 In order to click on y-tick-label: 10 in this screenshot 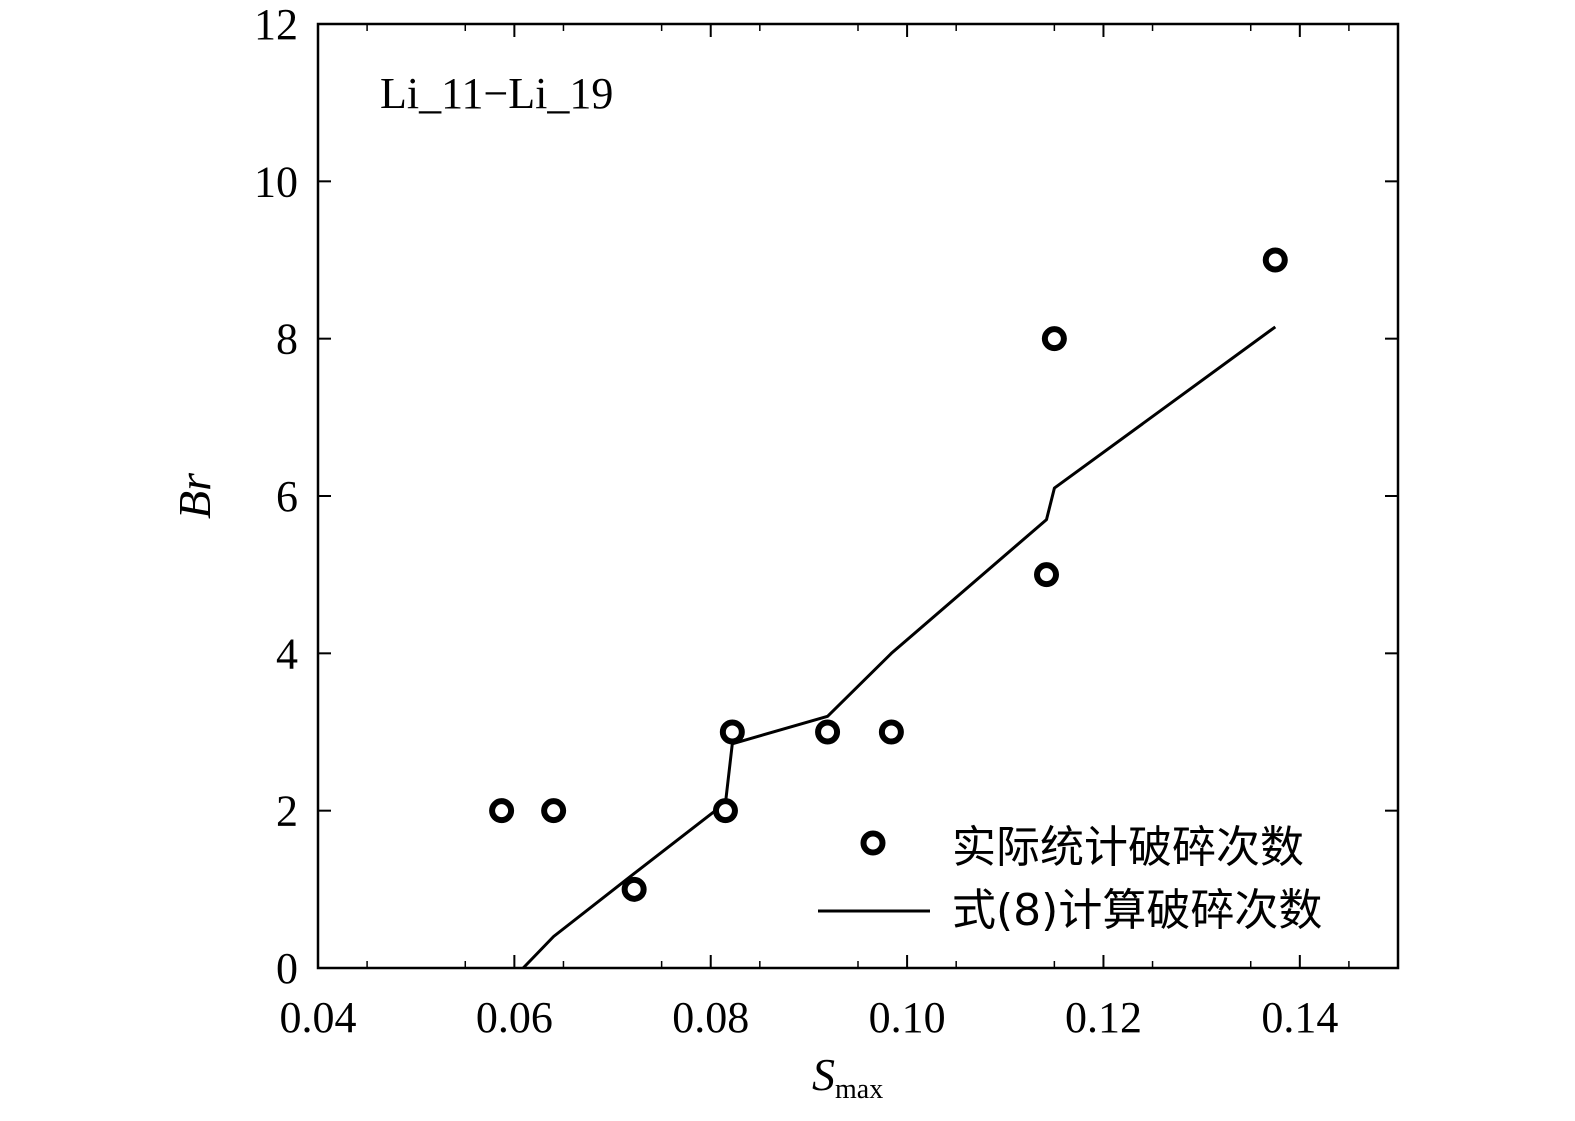, I will do `click(276, 181)`.